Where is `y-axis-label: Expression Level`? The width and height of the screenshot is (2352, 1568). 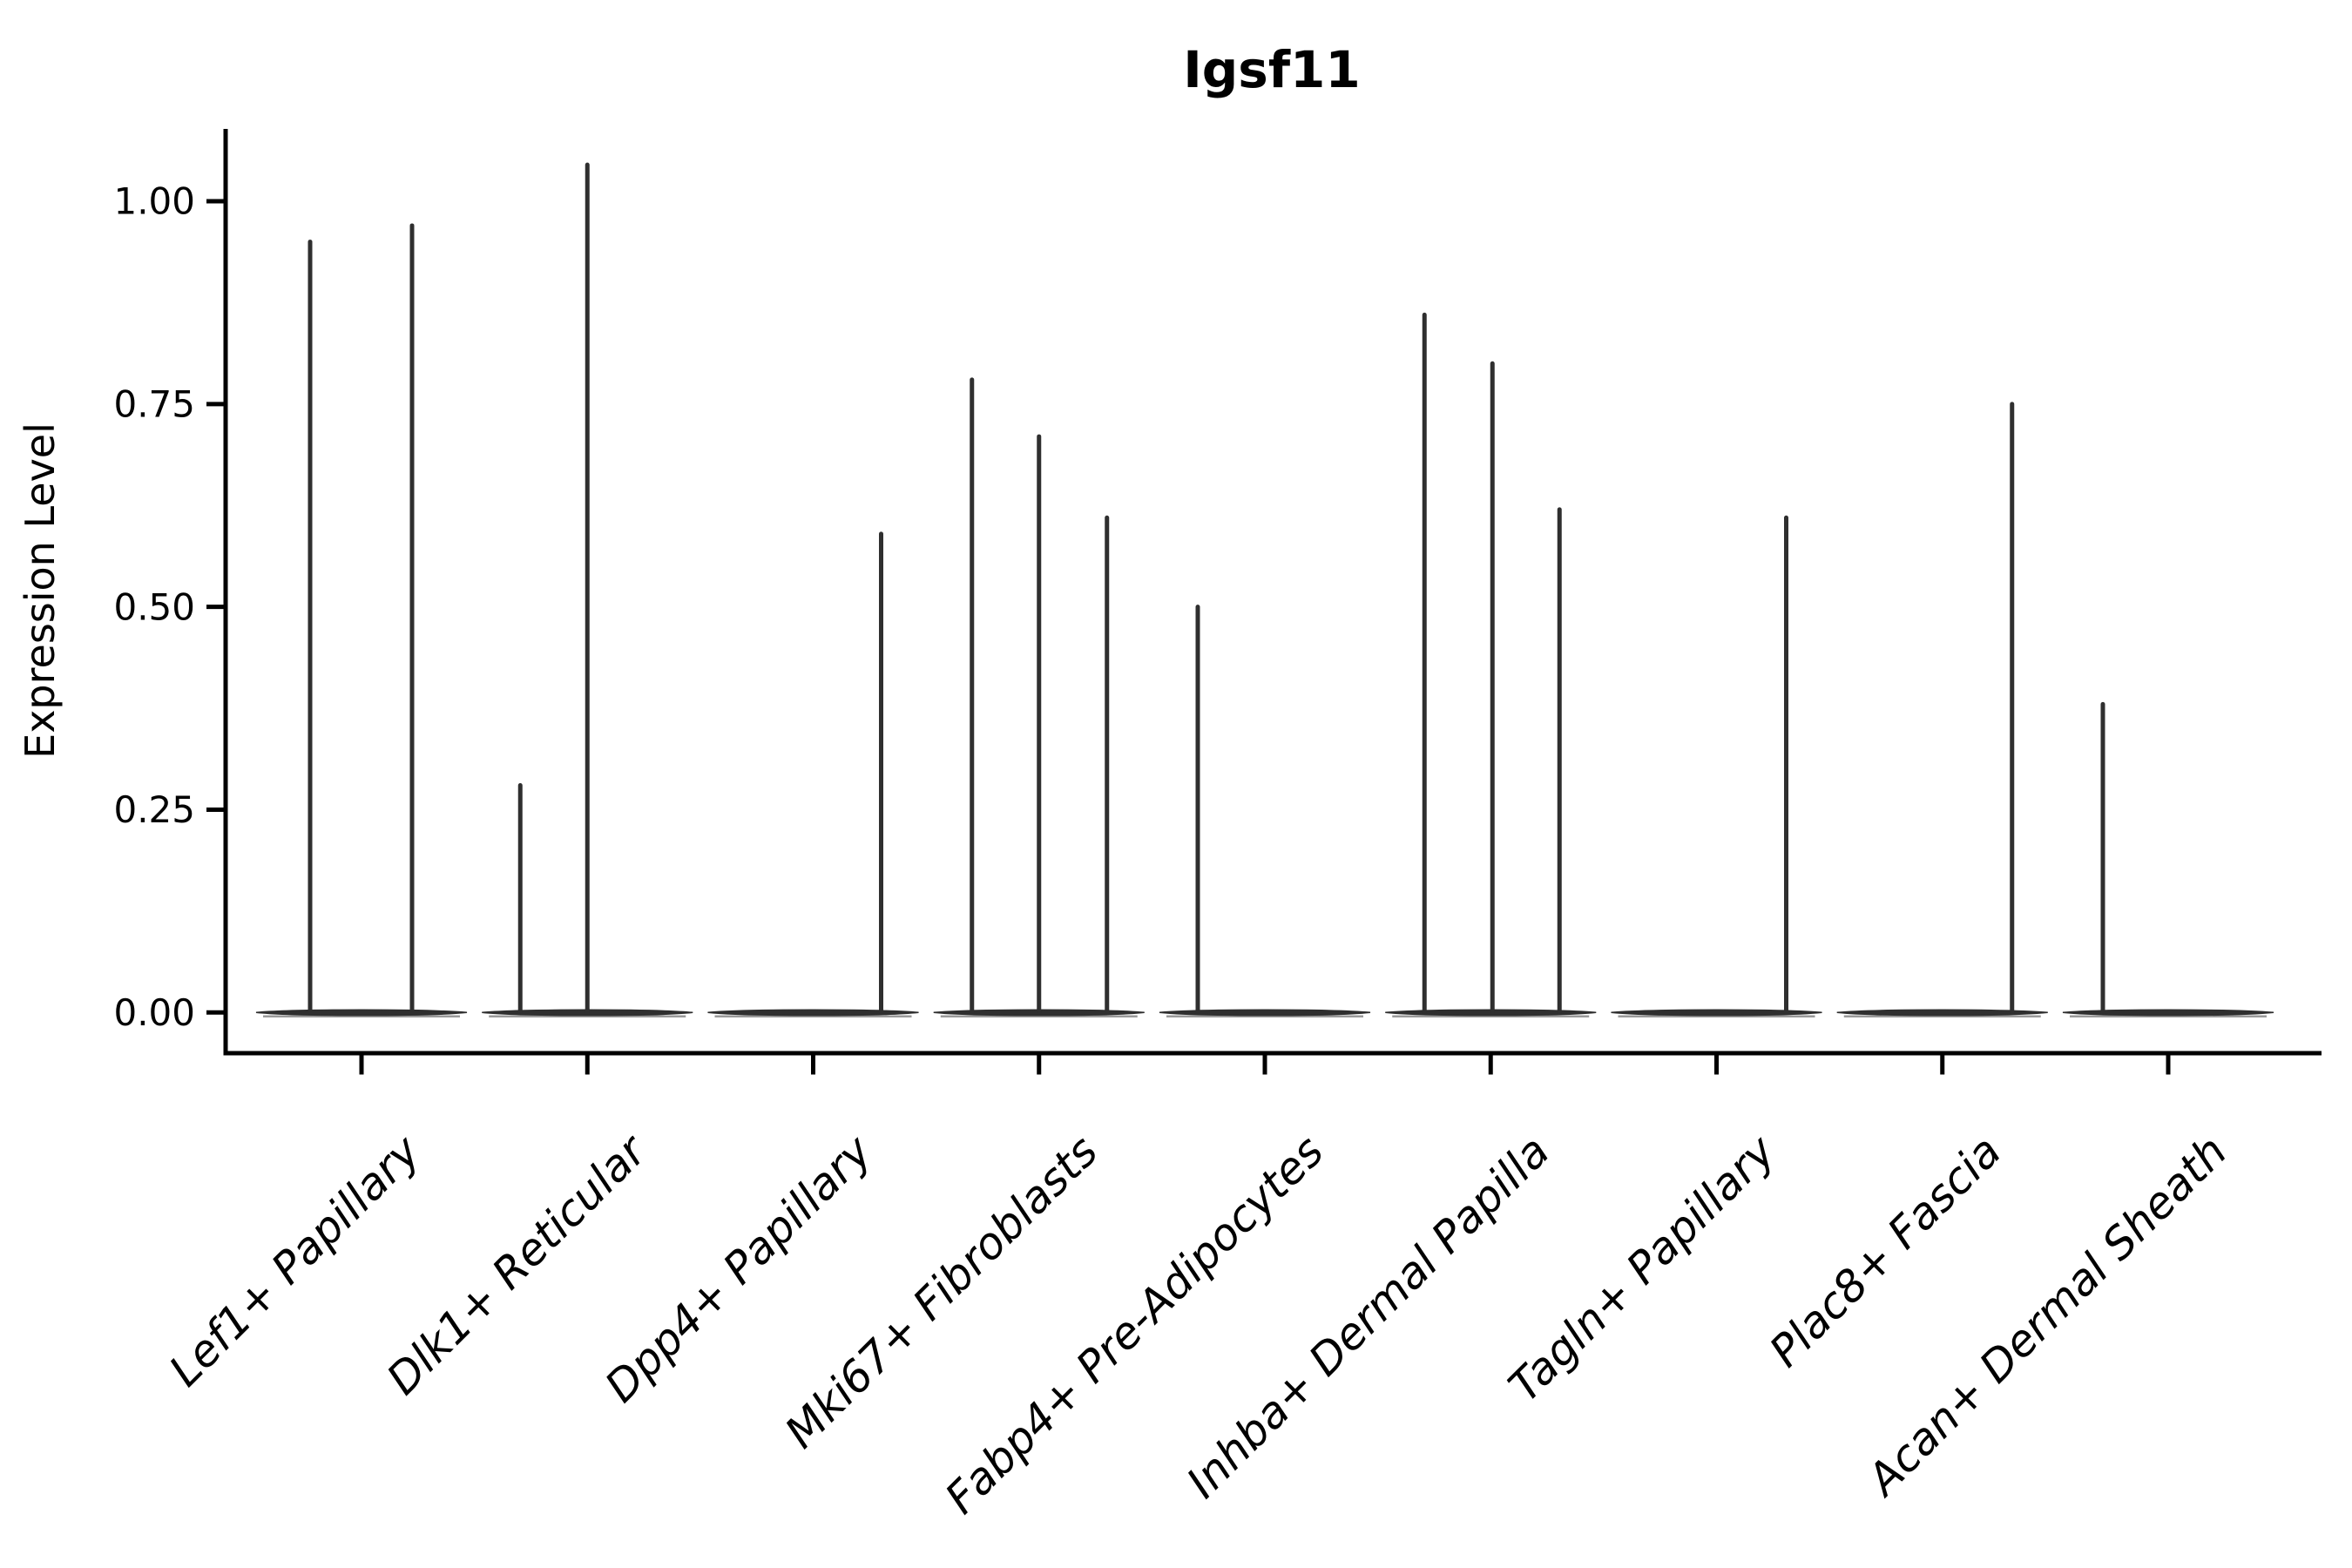 y-axis-label: Expression Level is located at coordinates (40, 590).